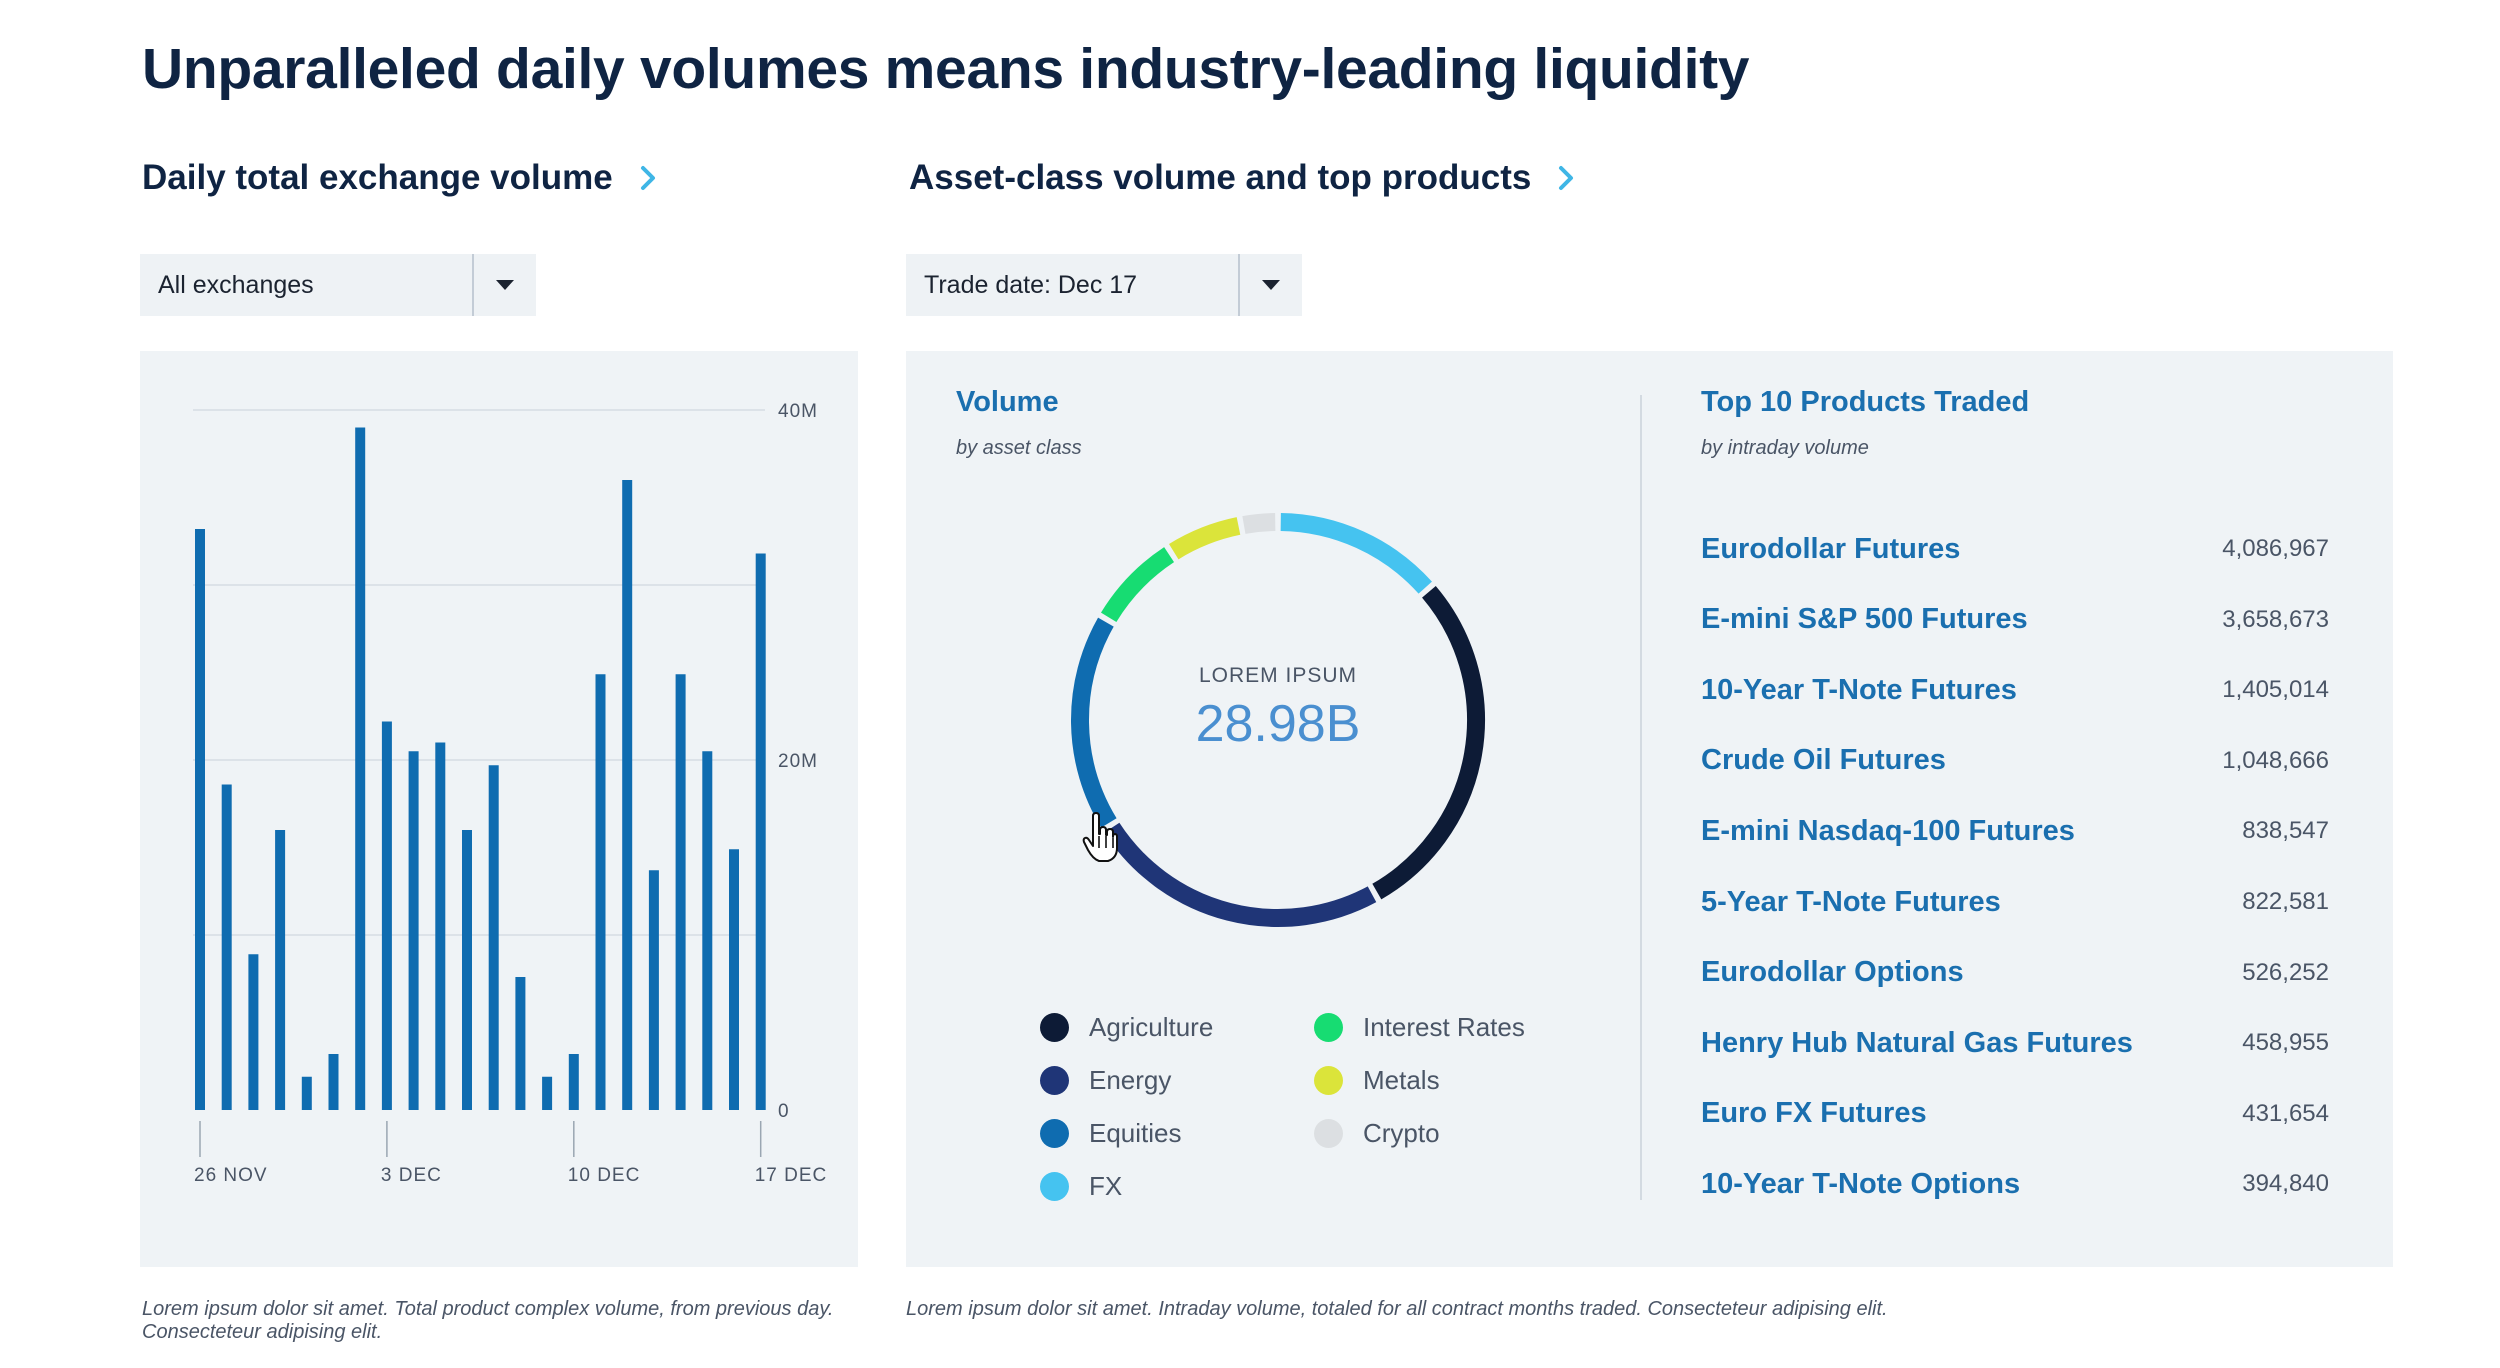  I want to click on daily-volume-bar-chart: 0 20M 40M 26 NOV 3 DEC 10 DEC 17 DEC, so click(510, 793).